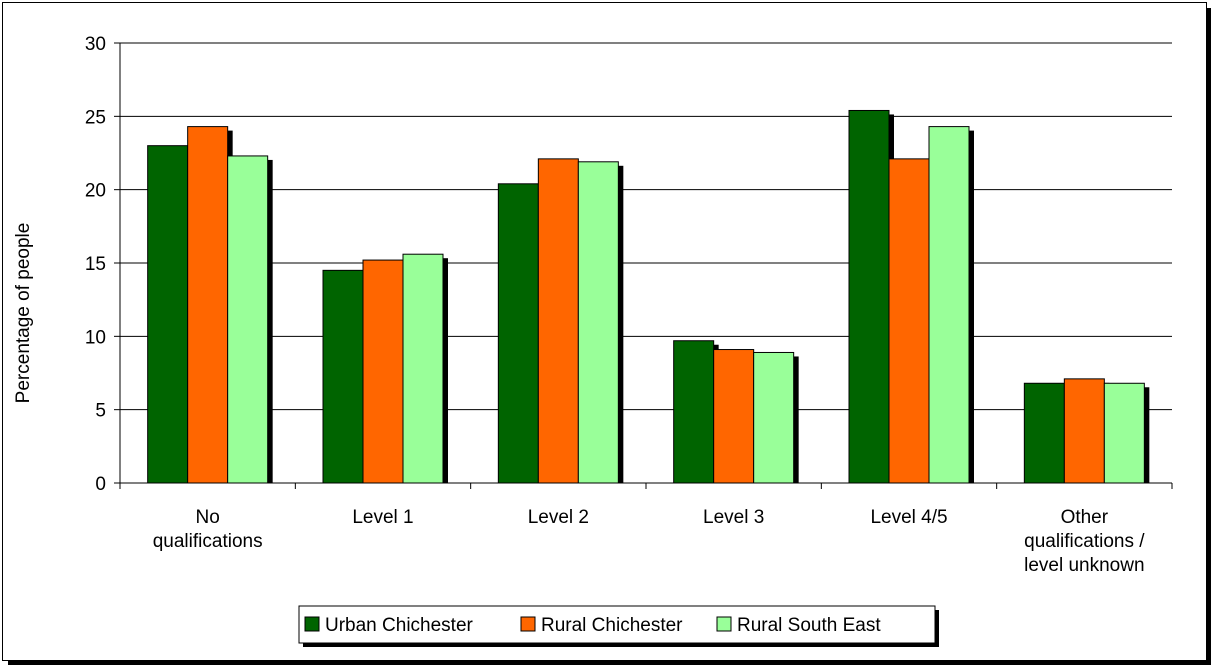 The image size is (1215, 670). I want to click on x-tick-label: Level 4/5, so click(908, 517).